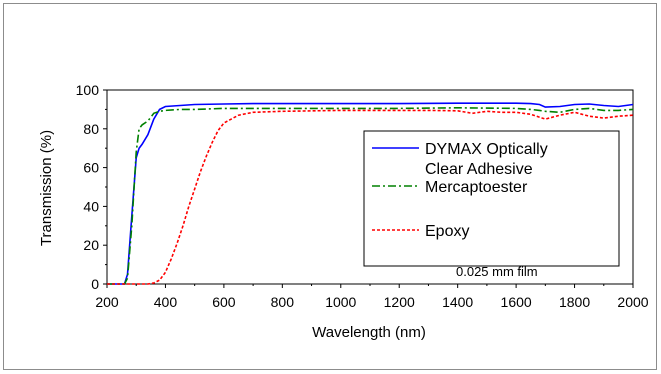 Image resolution: width=661 pixels, height=374 pixels. What do you see at coordinates (497, 271) in the screenshot?
I see `film-thickness-annotation: 0.025 mm film` at bounding box center [497, 271].